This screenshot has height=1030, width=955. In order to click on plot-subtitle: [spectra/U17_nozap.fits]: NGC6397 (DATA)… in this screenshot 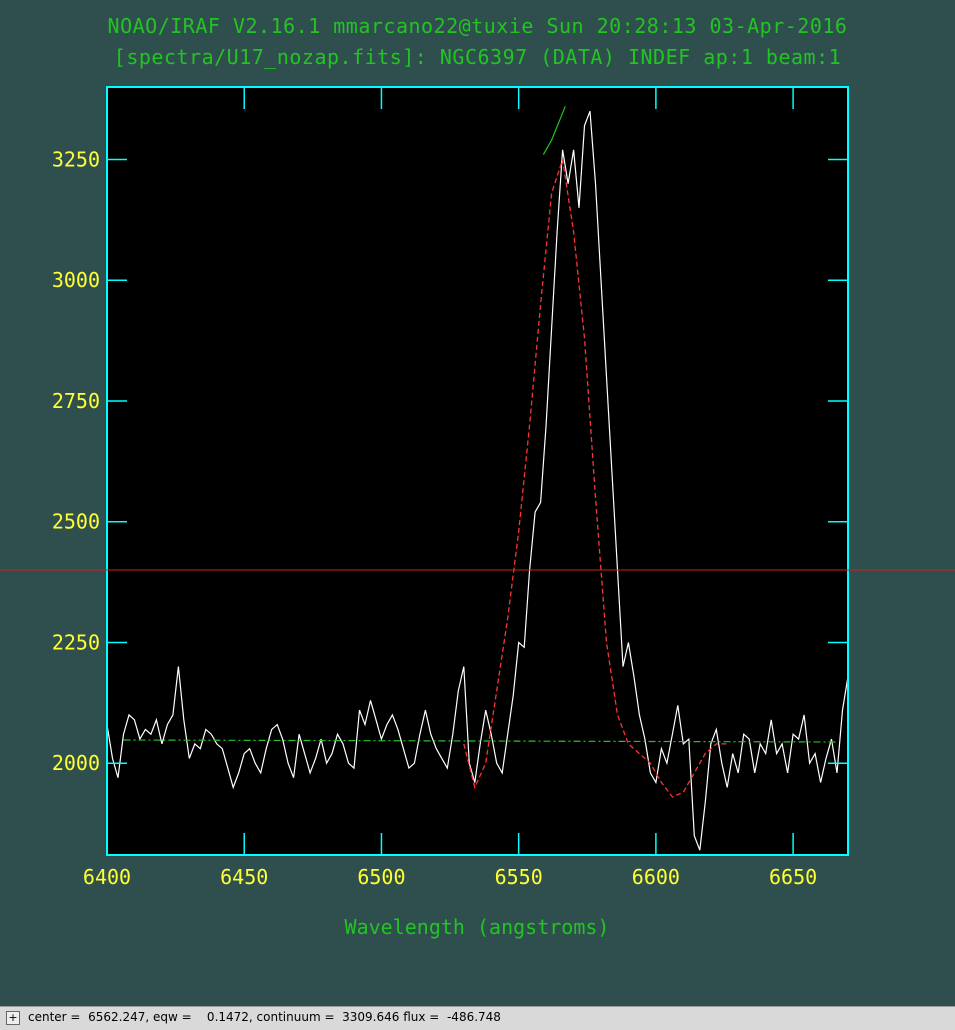, I will do `click(477, 57)`.